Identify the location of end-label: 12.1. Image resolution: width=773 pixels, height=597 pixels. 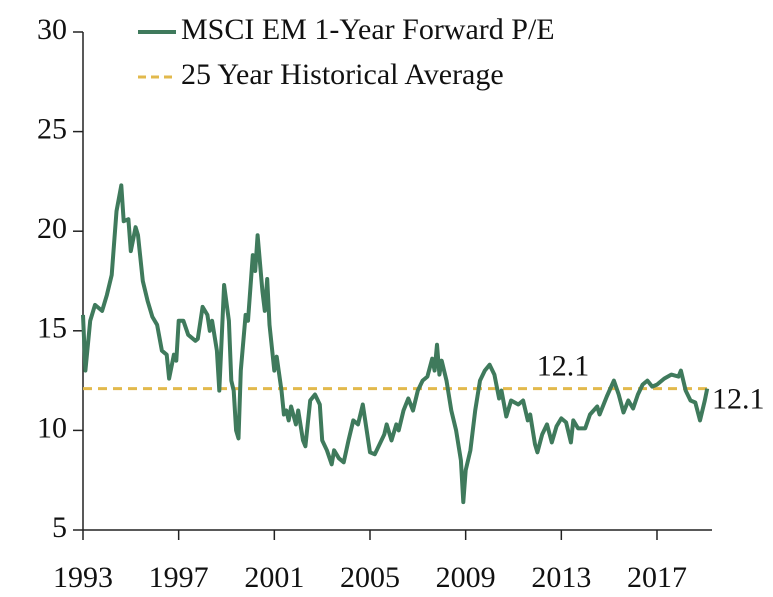
(738, 398).